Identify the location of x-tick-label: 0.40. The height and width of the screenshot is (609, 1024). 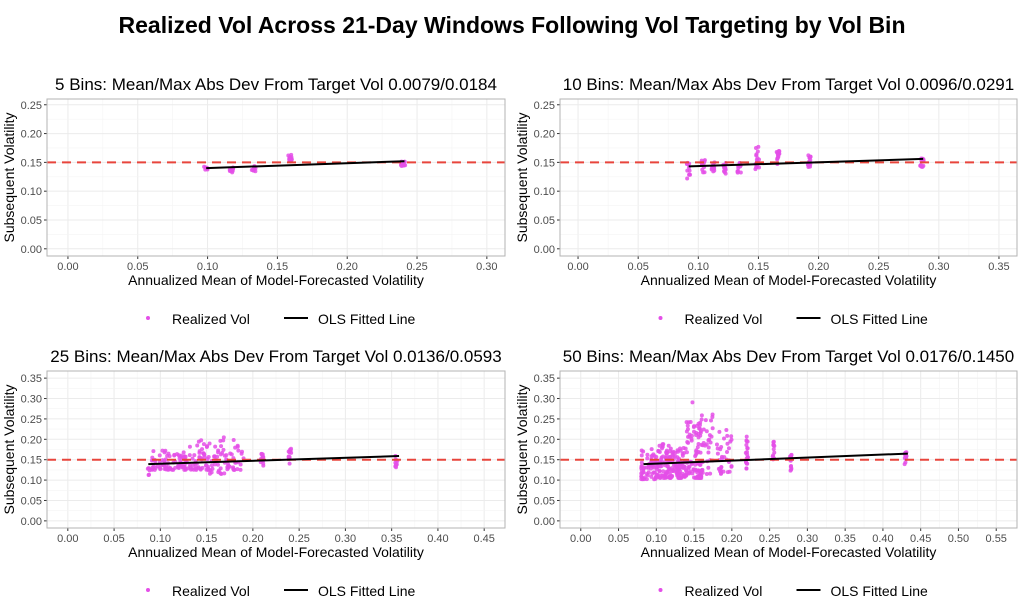
(437, 539).